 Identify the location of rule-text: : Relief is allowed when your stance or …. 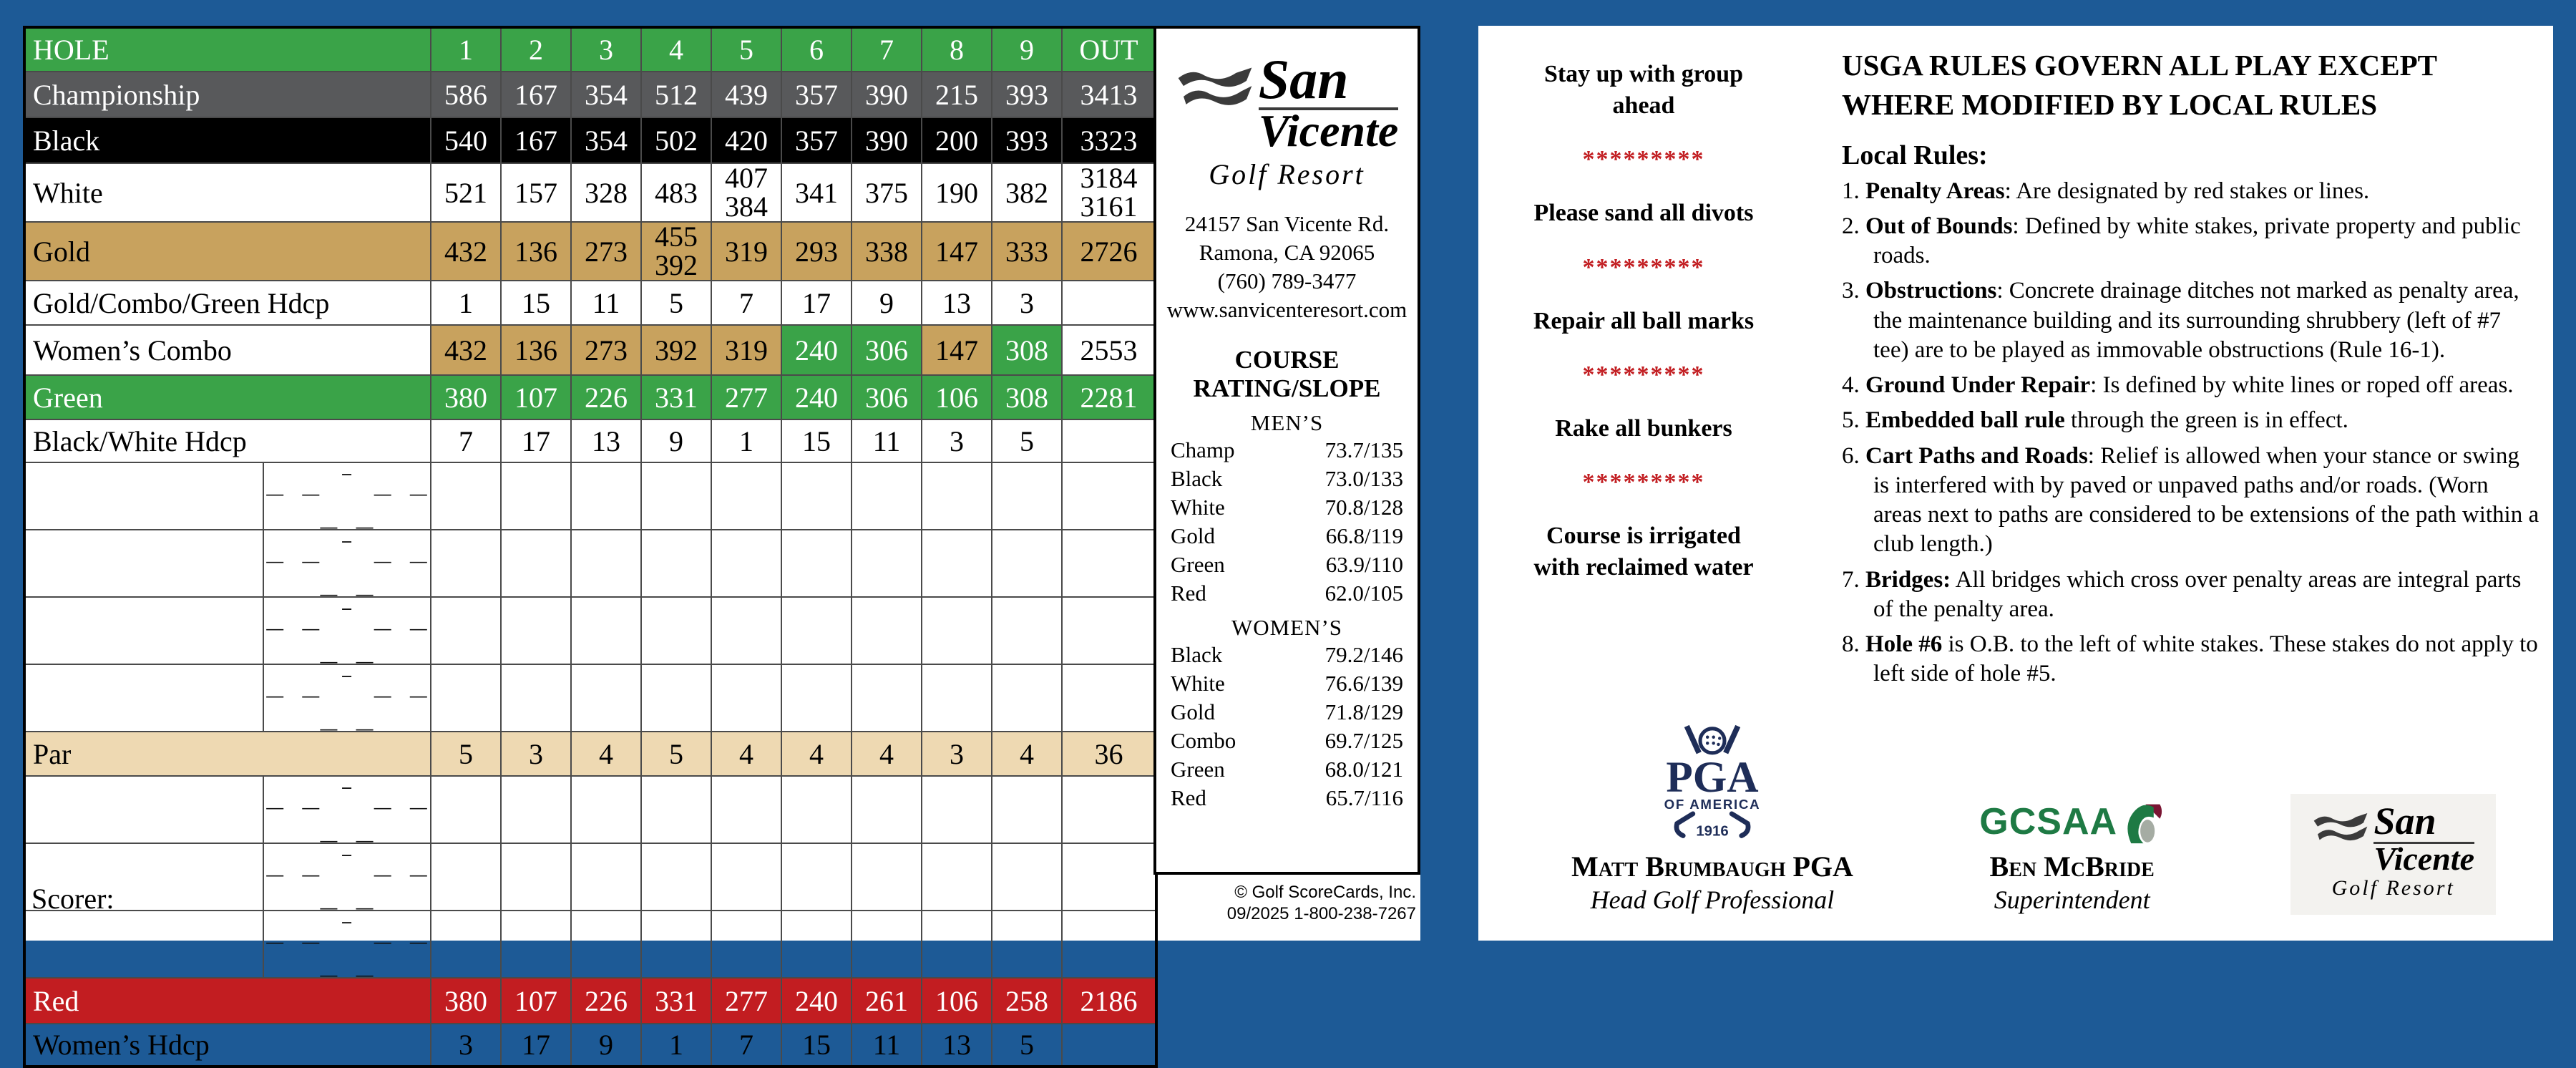
(2206, 500).